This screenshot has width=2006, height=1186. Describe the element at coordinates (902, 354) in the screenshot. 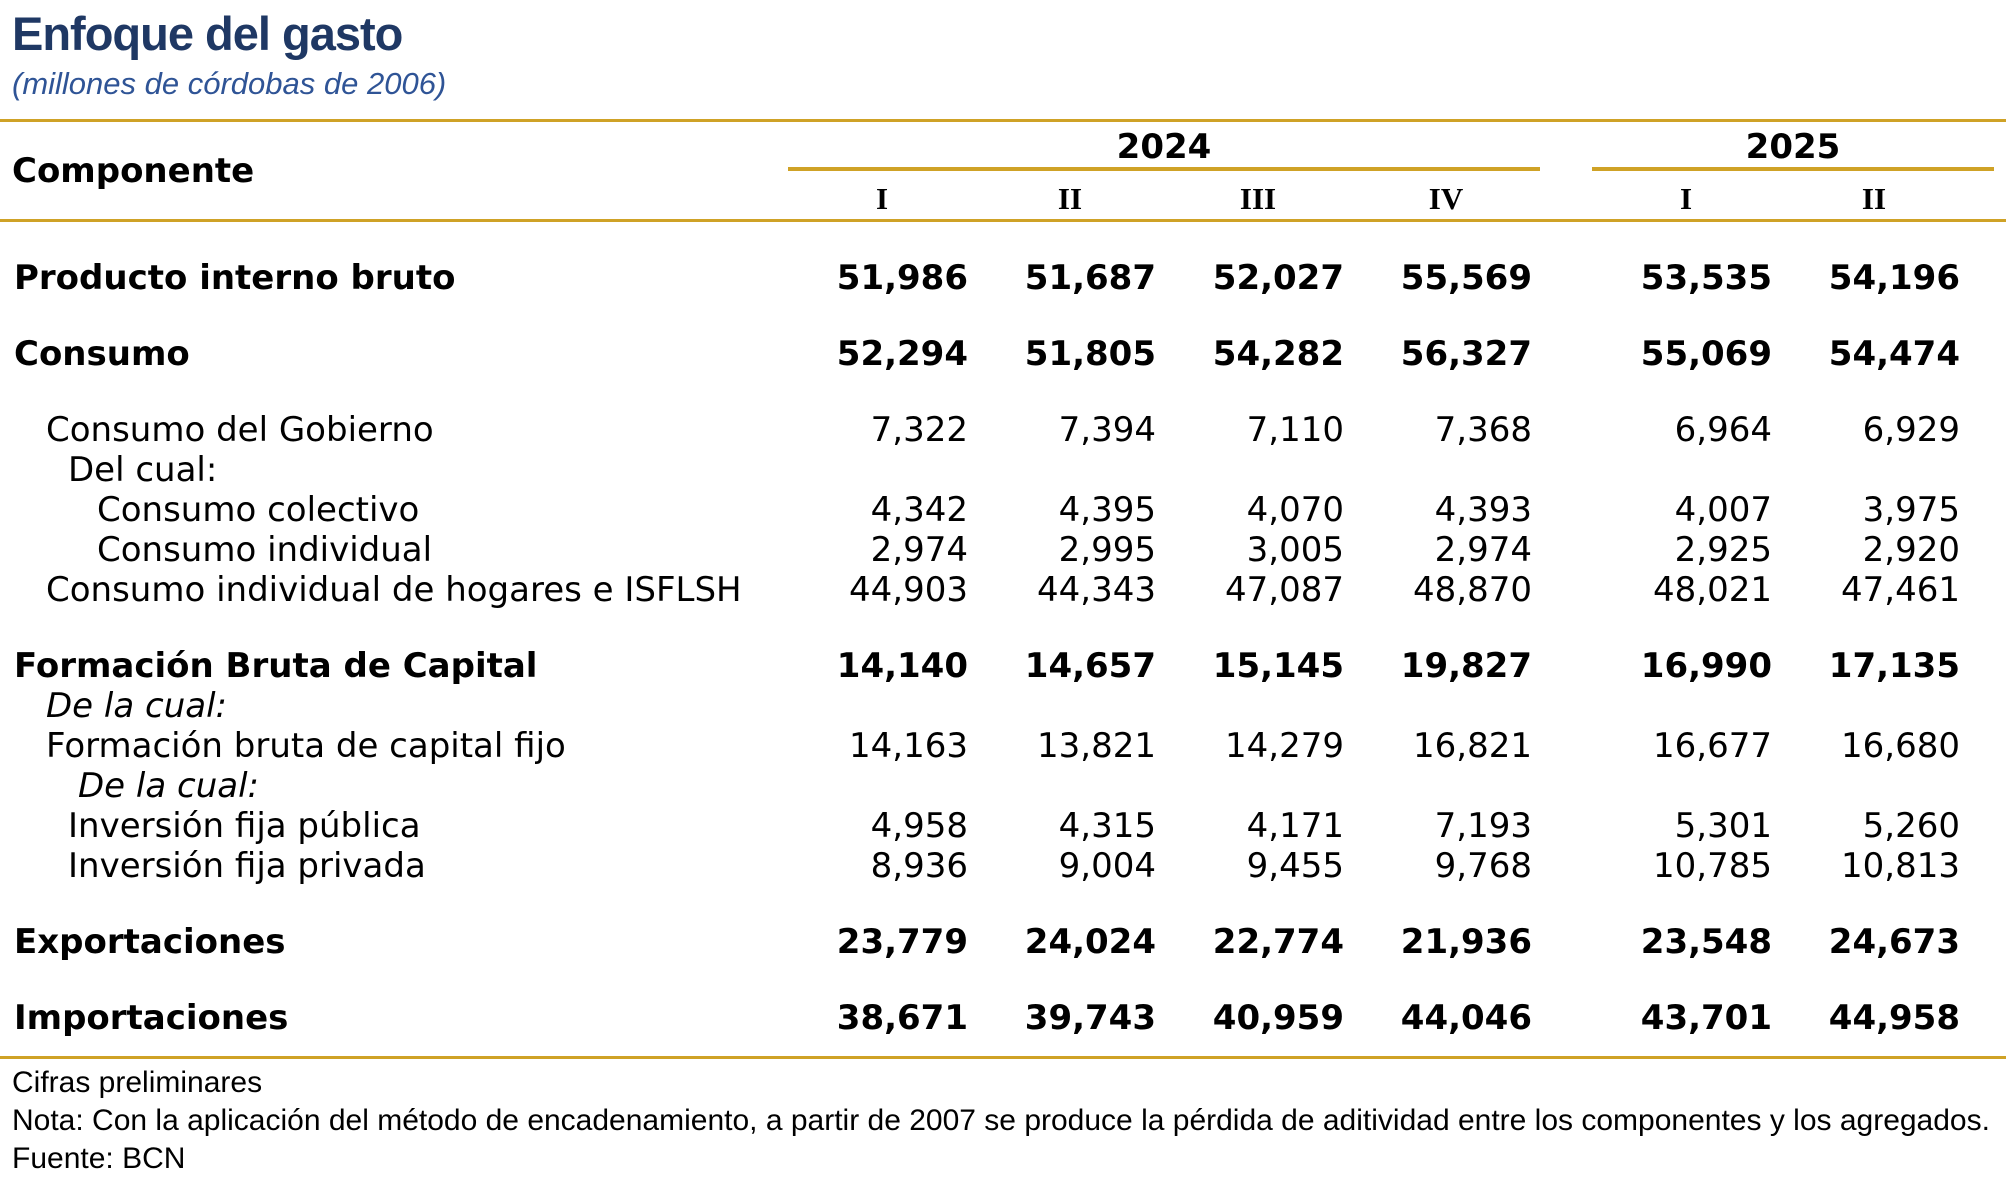

I see `cell-value: 52,294` at that location.